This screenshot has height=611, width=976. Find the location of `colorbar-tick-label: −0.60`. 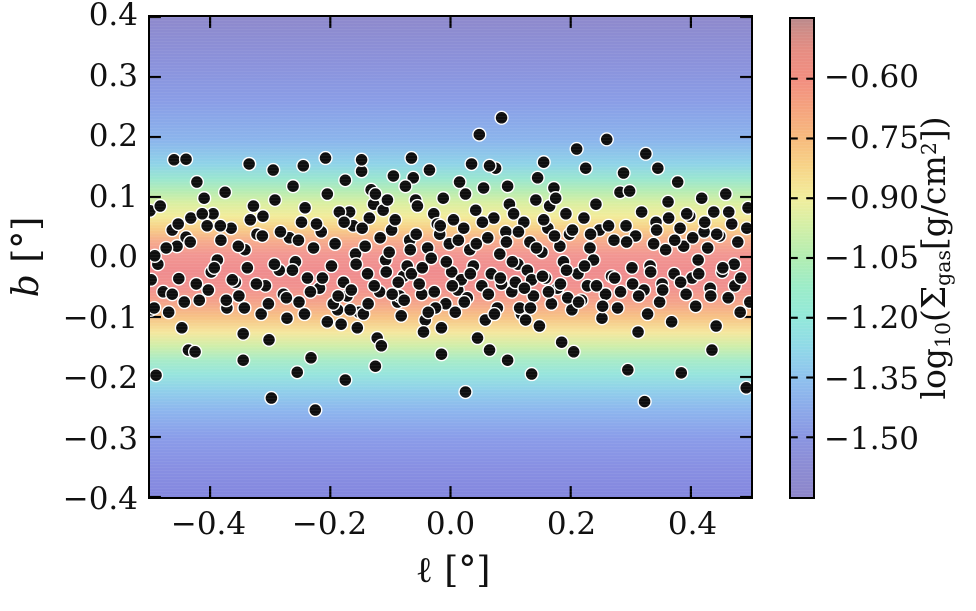

colorbar-tick-label: −0.60 is located at coordinates (871, 77).